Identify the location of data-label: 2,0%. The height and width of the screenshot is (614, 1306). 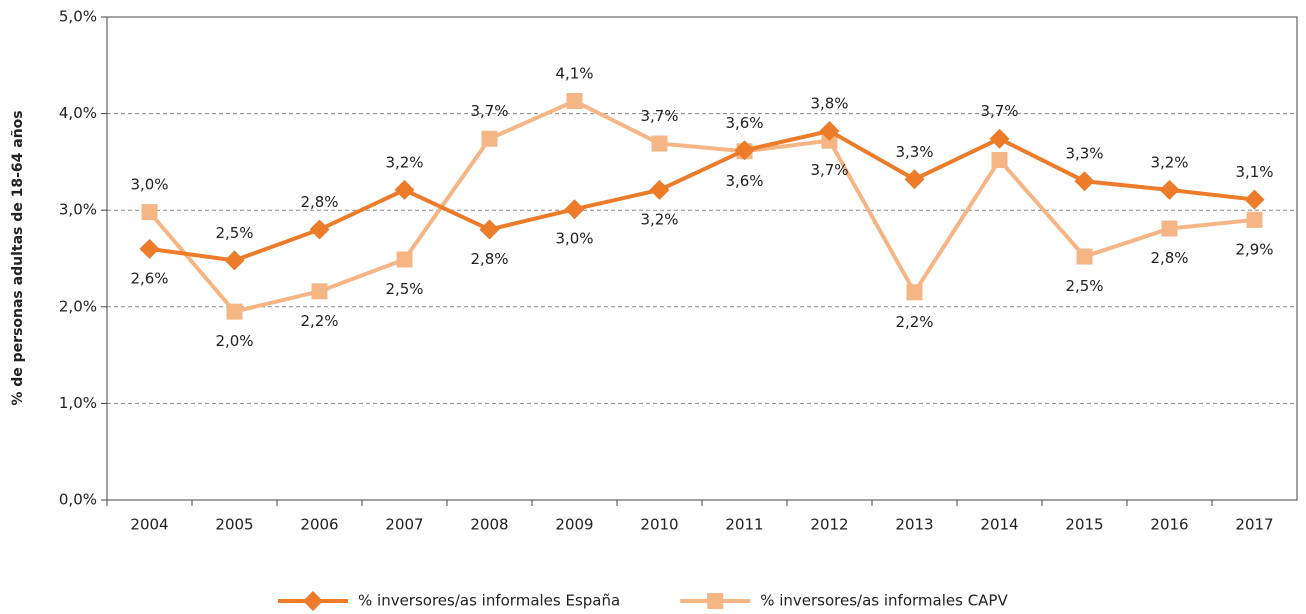
(234, 341).